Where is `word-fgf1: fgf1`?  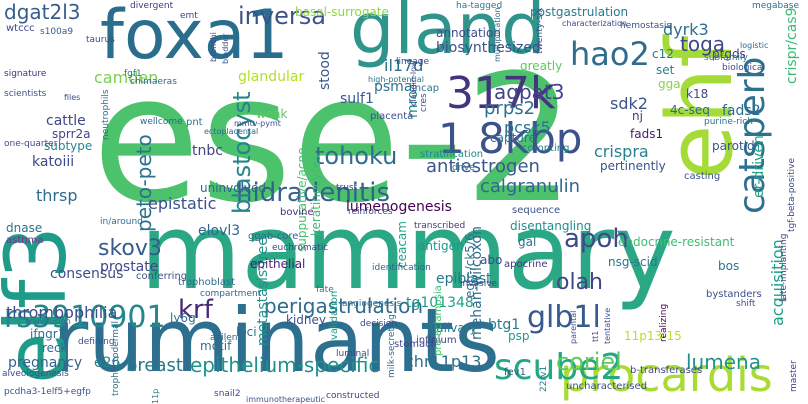 word-fgf1: fgf1 is located at coordinates (133, 74).